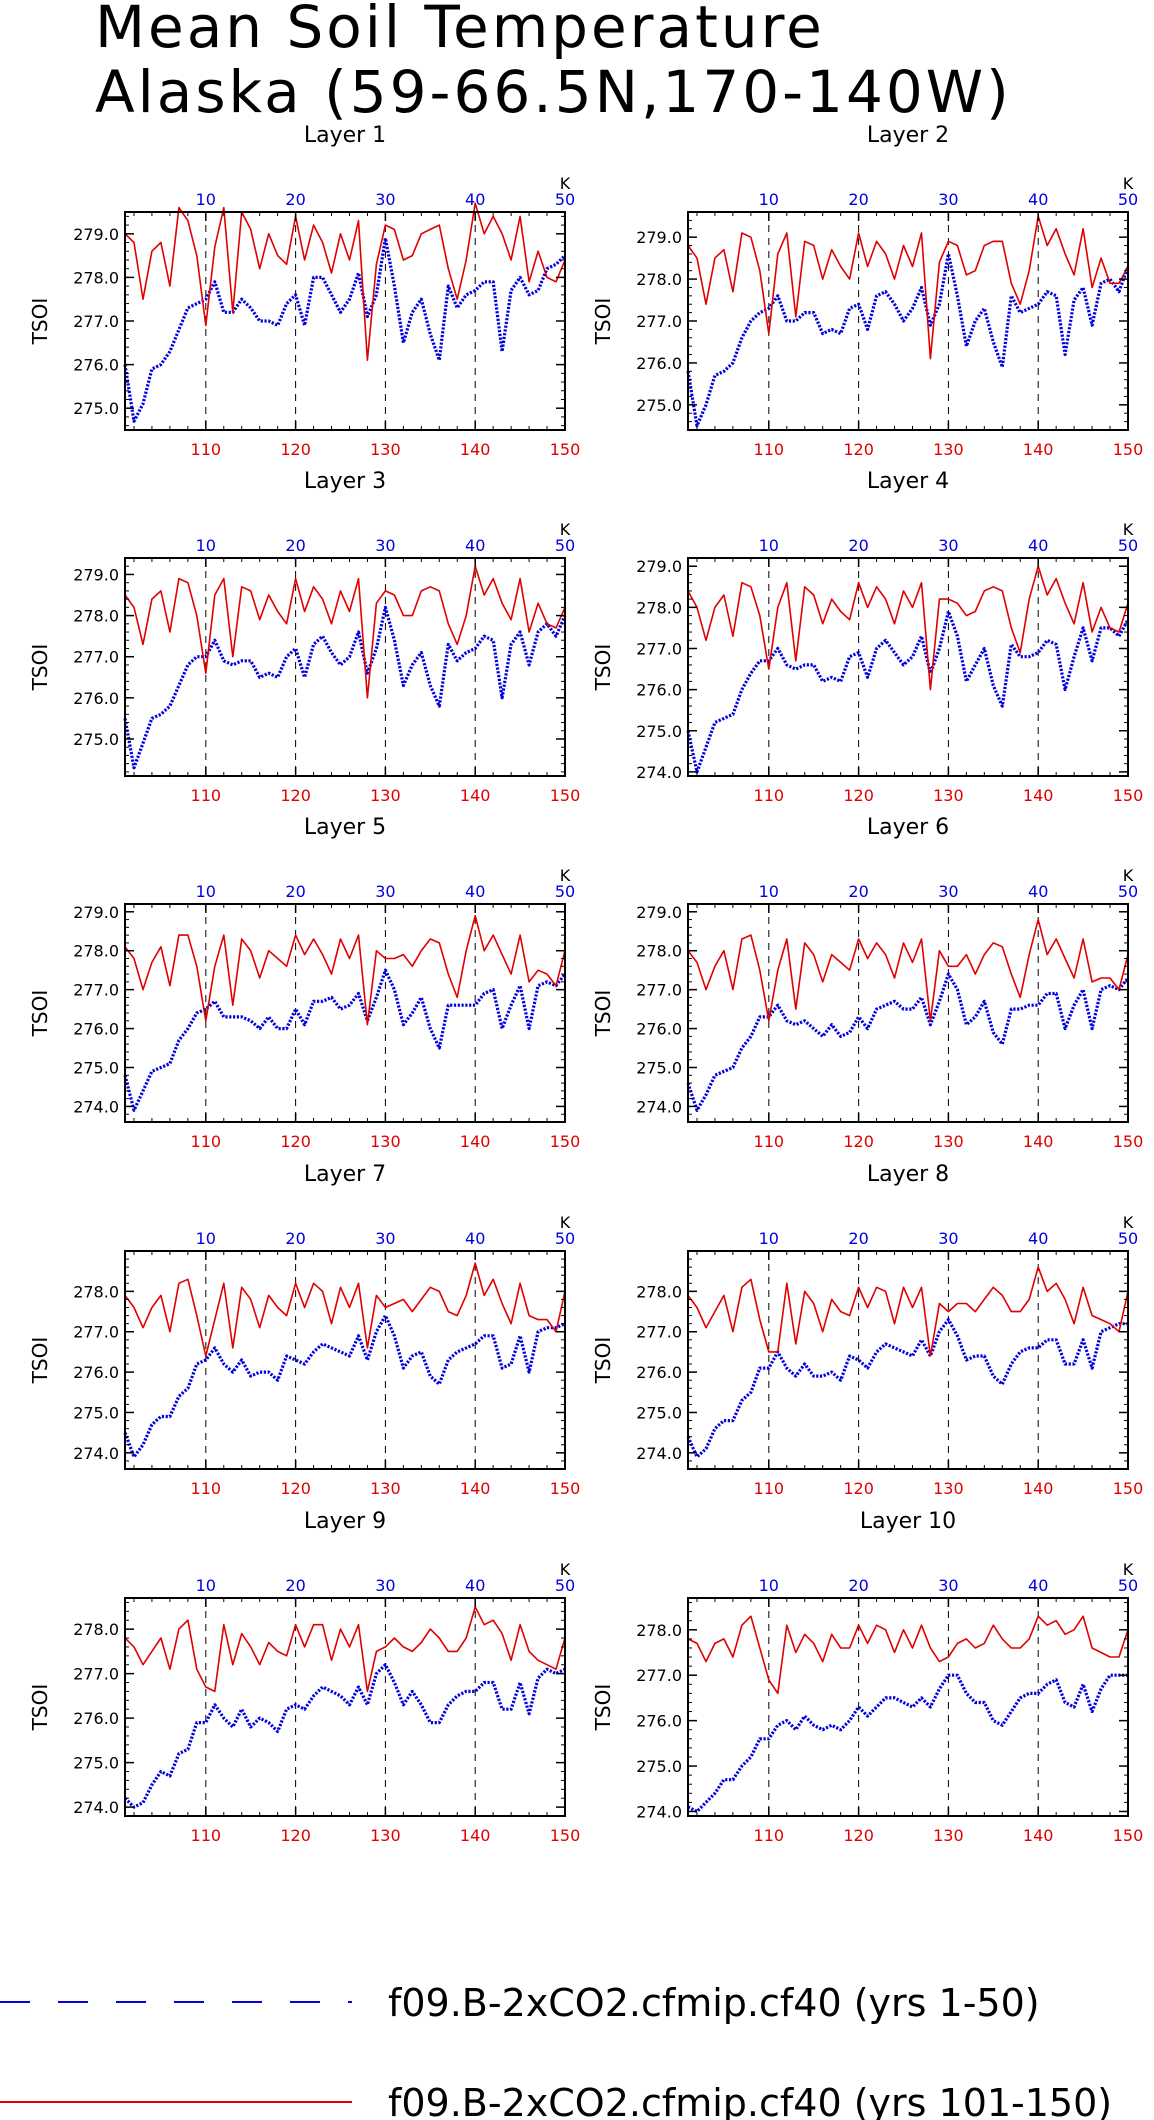 This screenshot has width=1154, height=2120. Describe the element at coordinates (908, 481) in the screenshot. I see `panel-title: Layer 4` at that location.